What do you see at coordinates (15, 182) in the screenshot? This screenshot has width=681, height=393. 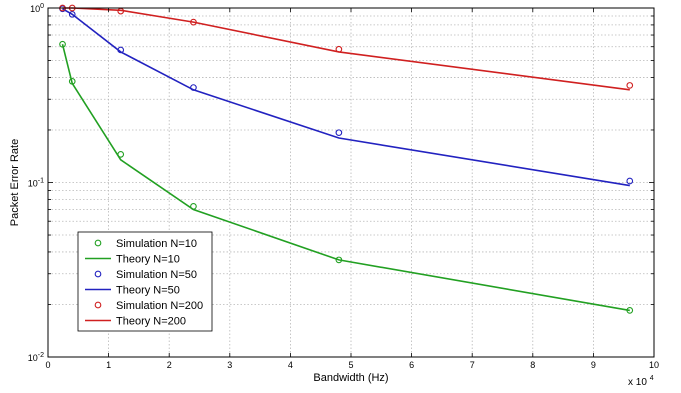 I see `y-axis-label: Packet Error Rate` at bounding box center [15, 182].